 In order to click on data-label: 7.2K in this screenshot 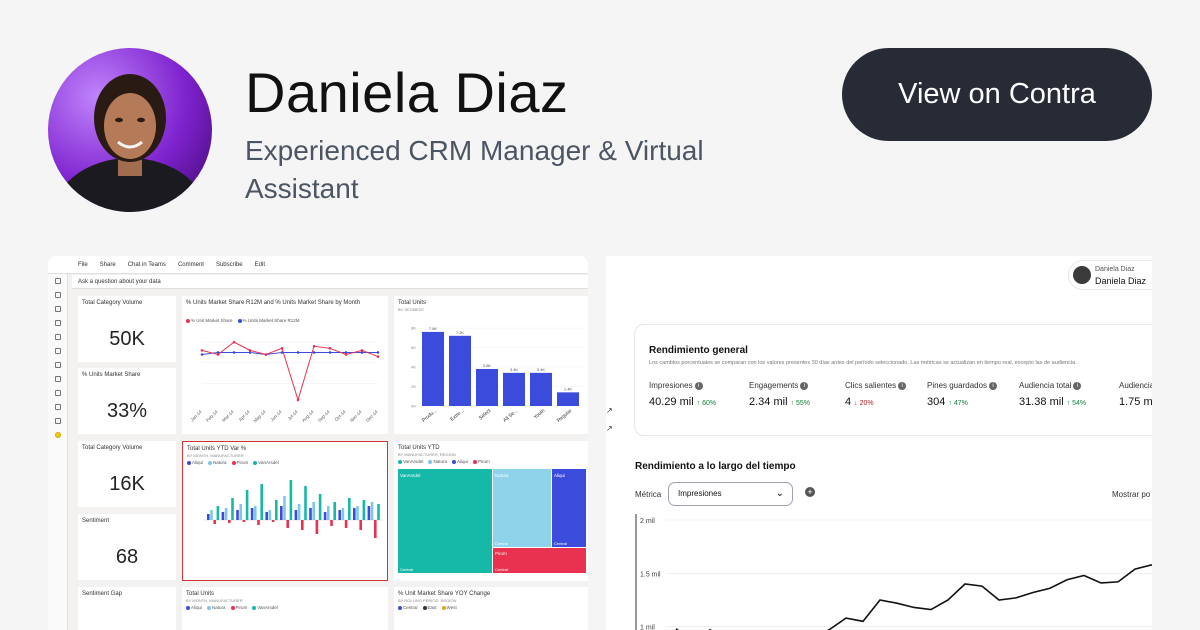, I will do `click(460, 332)`.